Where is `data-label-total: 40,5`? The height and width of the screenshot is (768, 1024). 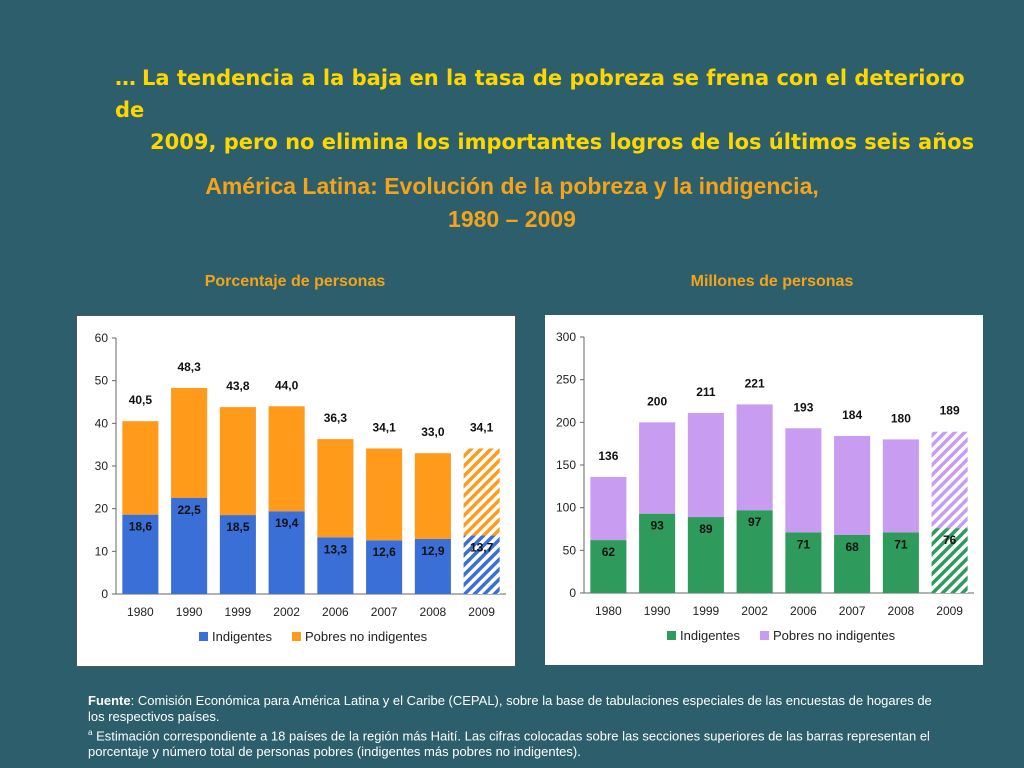
data-label-total: 40,5 is located at coordinates (141, 400).